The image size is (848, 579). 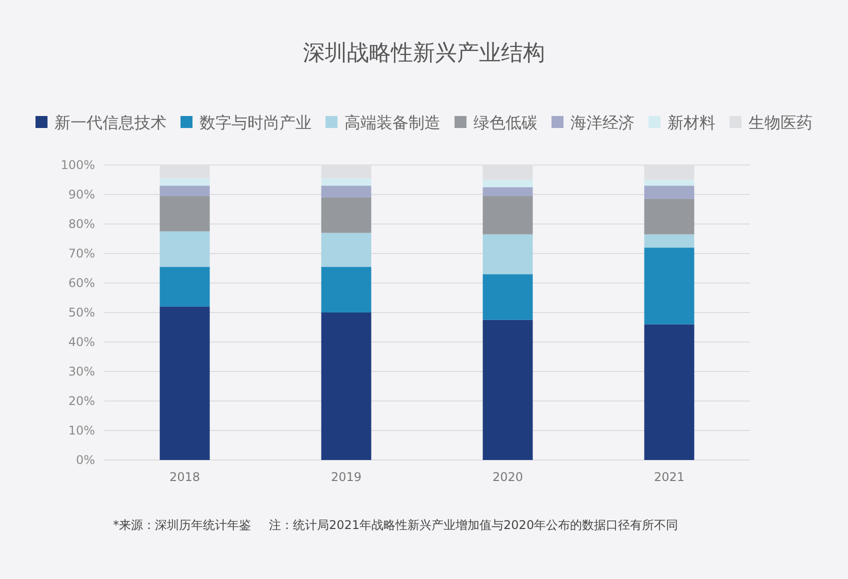 I want to click on legend-label: 绿色低碳, so click(x=506, y=122).